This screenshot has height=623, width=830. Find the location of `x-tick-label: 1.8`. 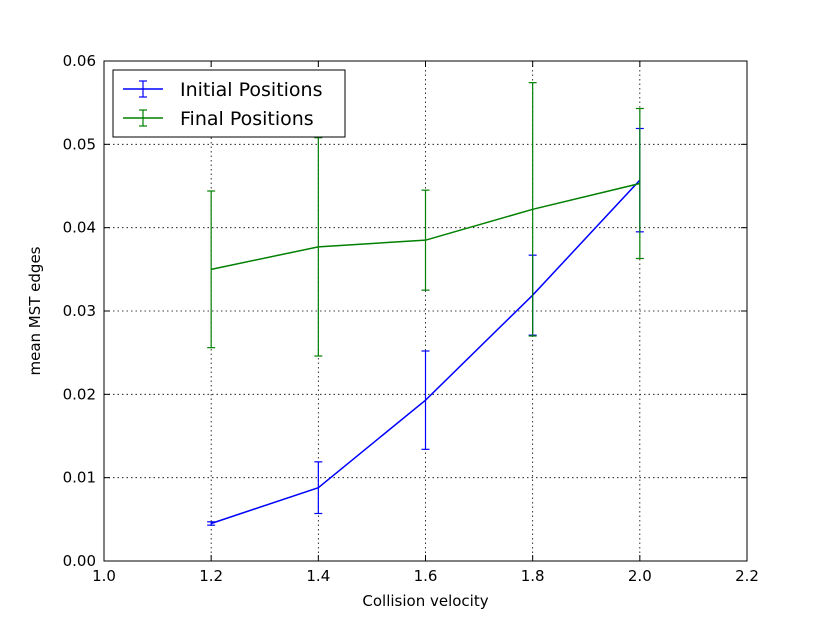

x-tick-label: 1.8 is located at coordinates (533, 576).